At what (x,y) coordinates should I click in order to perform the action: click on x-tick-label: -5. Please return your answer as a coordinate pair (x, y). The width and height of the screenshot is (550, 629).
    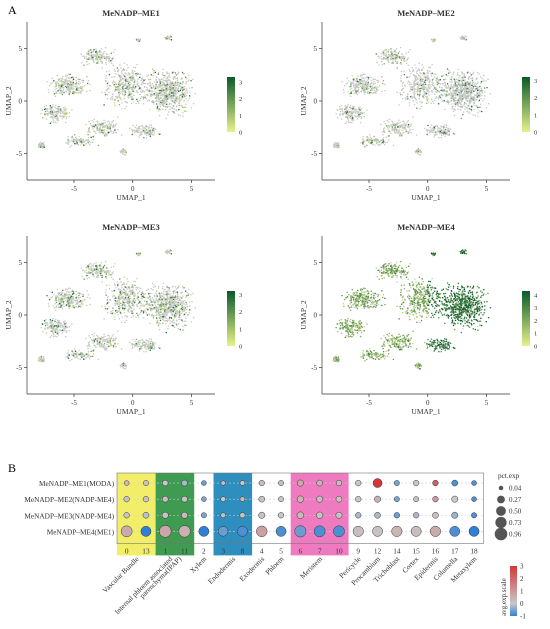
    Looking at the image, I should click on (369, 189).